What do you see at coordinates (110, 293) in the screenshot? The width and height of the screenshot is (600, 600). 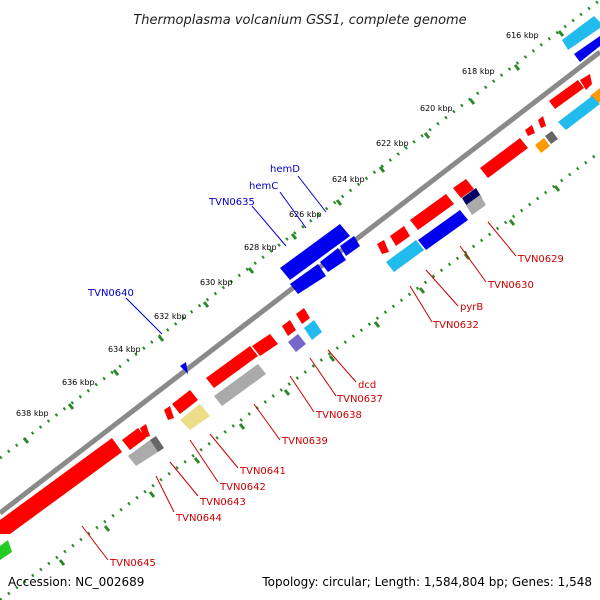 I see `gene-label-TVN0640: TVN0640` at bounding box center [110, 293].